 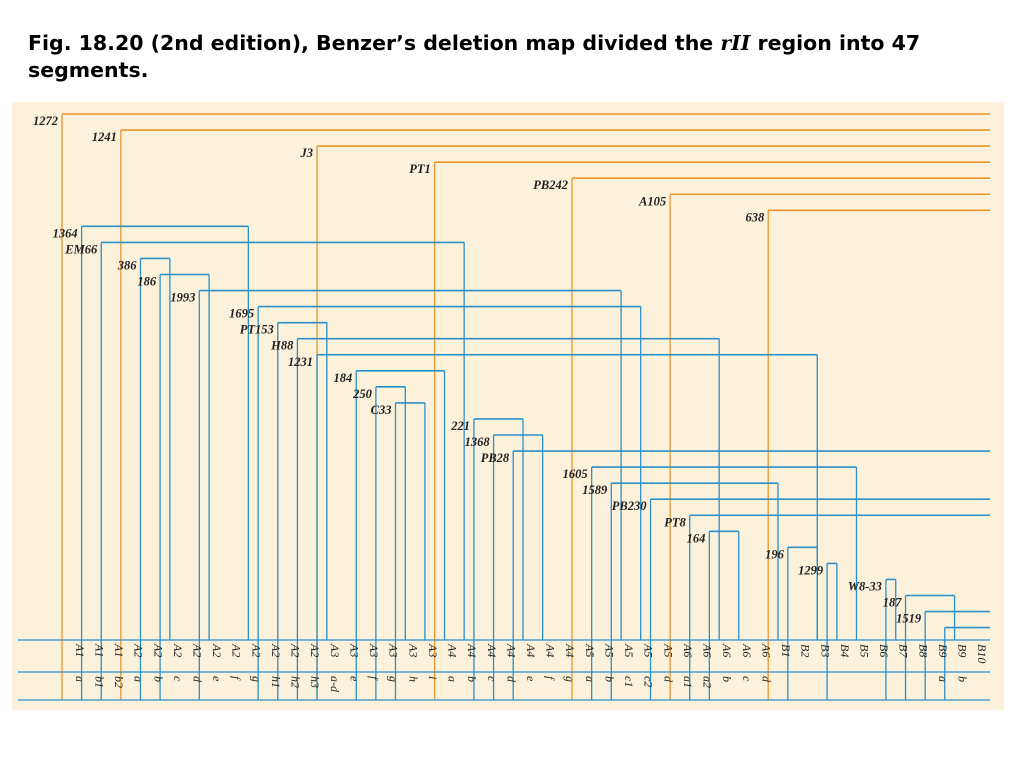 What do you see at coordinates (127, 265) in the screenshot?
I see `deletion-label-386: 386` at bounding box center [127, 265].